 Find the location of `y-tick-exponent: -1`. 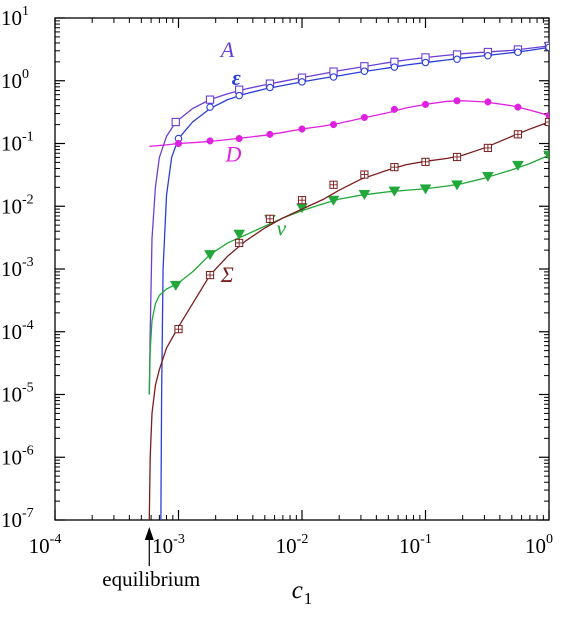

y-tick-exponent: -1 is located at coordinates (28, 137).